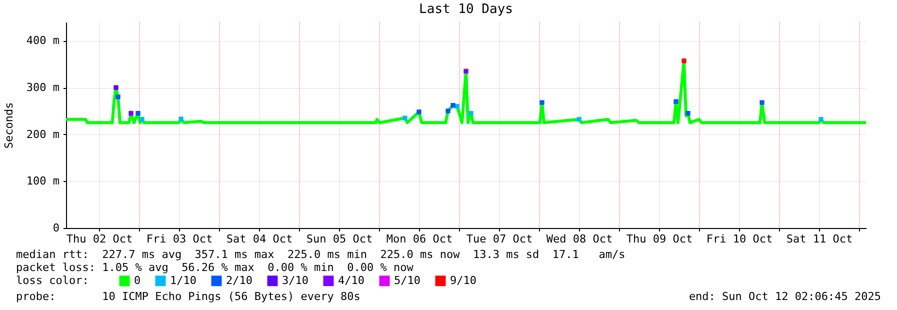 The width and height of the screenshot is (897, 310). What do you see at coordinates (407, 280) in the screenshot?
I see `legend-label: 5/10` at bounding box center [407, 280].